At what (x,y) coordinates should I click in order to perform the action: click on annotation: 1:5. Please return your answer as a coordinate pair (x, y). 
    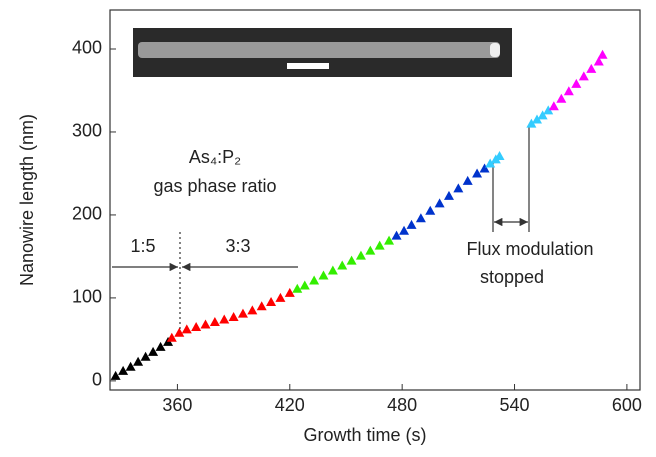
    Looking at the image, I should click on (142, 246).